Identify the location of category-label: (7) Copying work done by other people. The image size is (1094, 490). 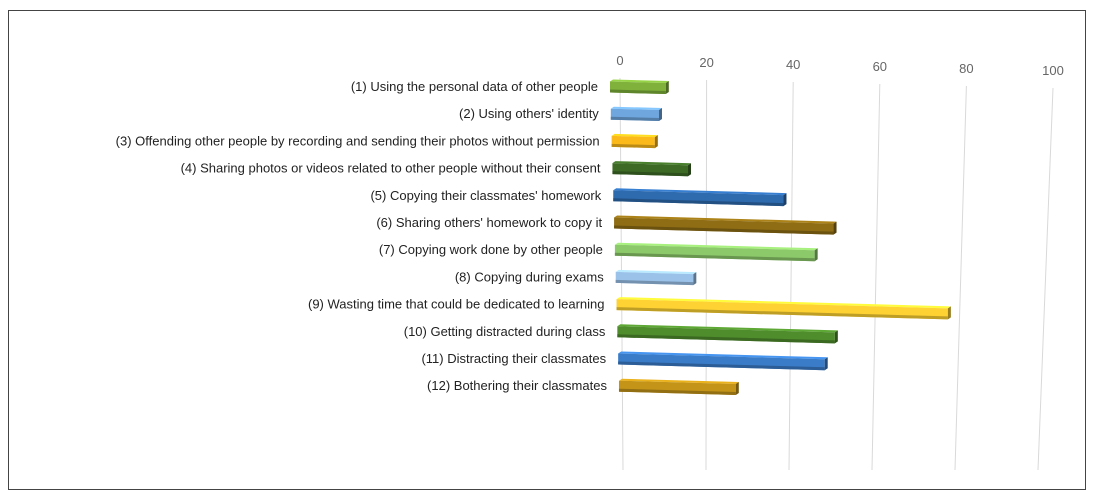
(491, 249).